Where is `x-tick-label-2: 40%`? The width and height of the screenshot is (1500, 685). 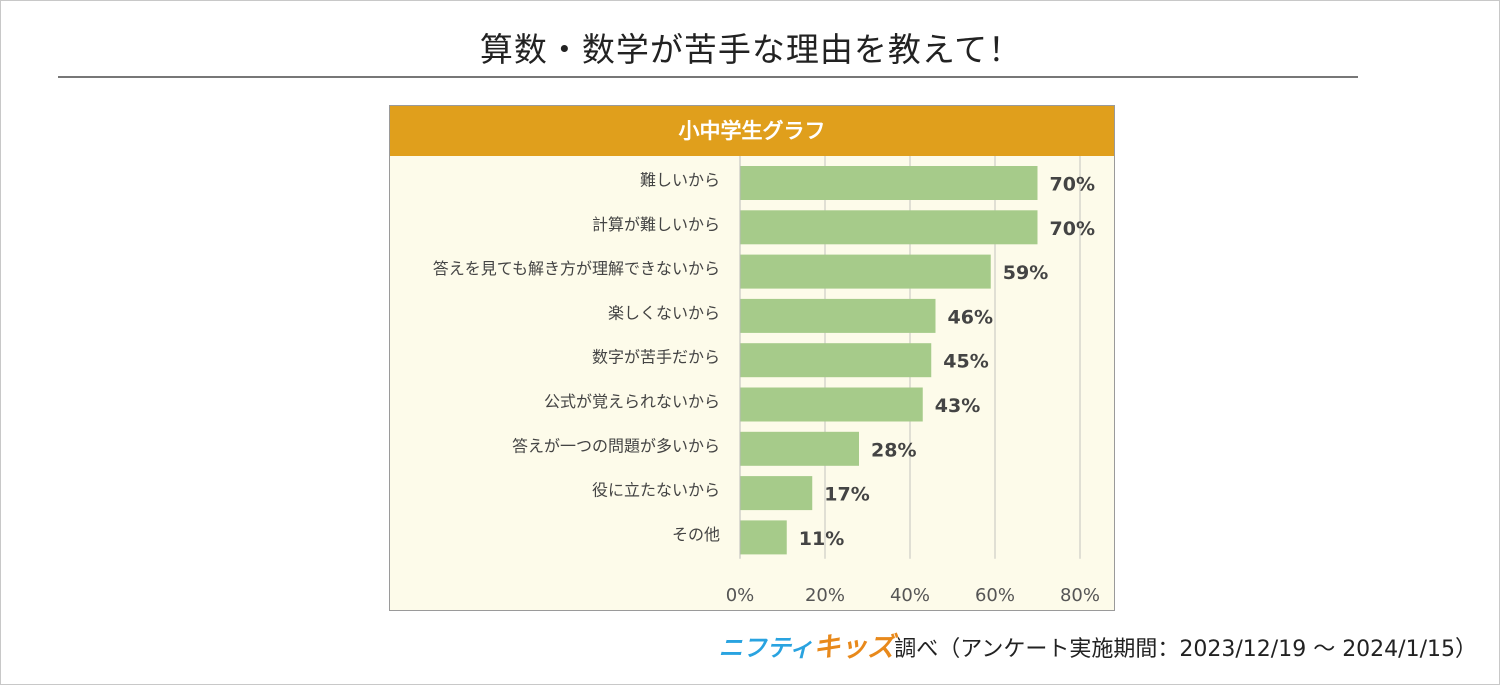
x-tick-label-2: 40% is located at coordinates (910, 595).